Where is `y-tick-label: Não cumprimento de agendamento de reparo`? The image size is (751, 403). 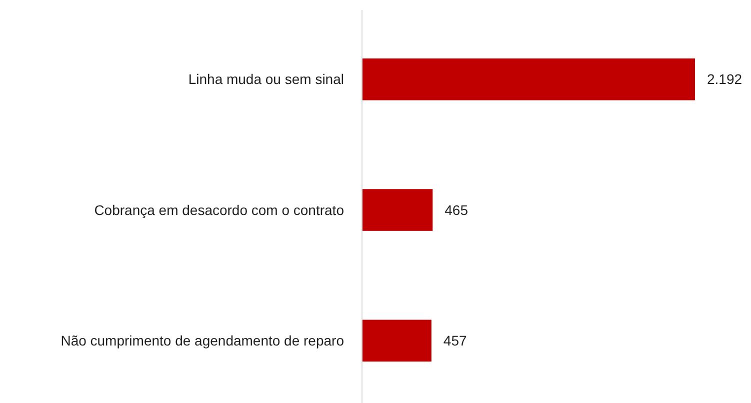
y-tick-label: Não cumprimento de agendamento de reparo is located at coordinates (202, 340).